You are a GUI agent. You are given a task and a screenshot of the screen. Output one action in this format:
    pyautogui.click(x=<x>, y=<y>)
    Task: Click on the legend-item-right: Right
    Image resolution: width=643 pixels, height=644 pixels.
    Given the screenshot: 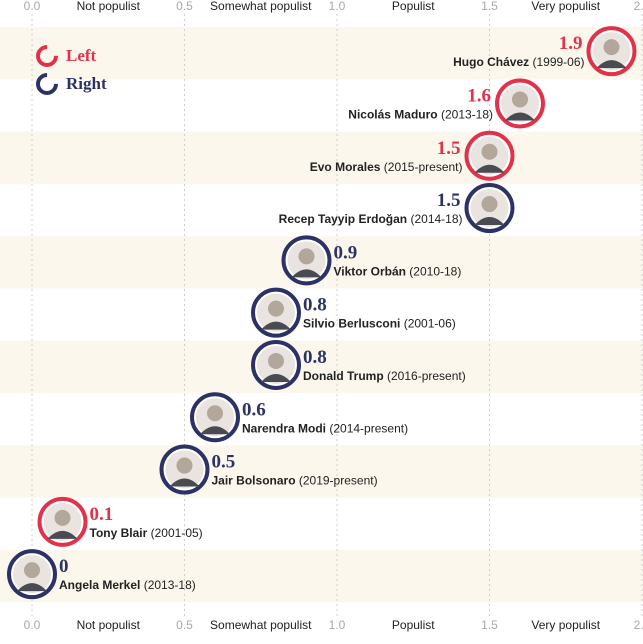 What is the action you would take?
    pyautogui.click(x=69, y=84)
    